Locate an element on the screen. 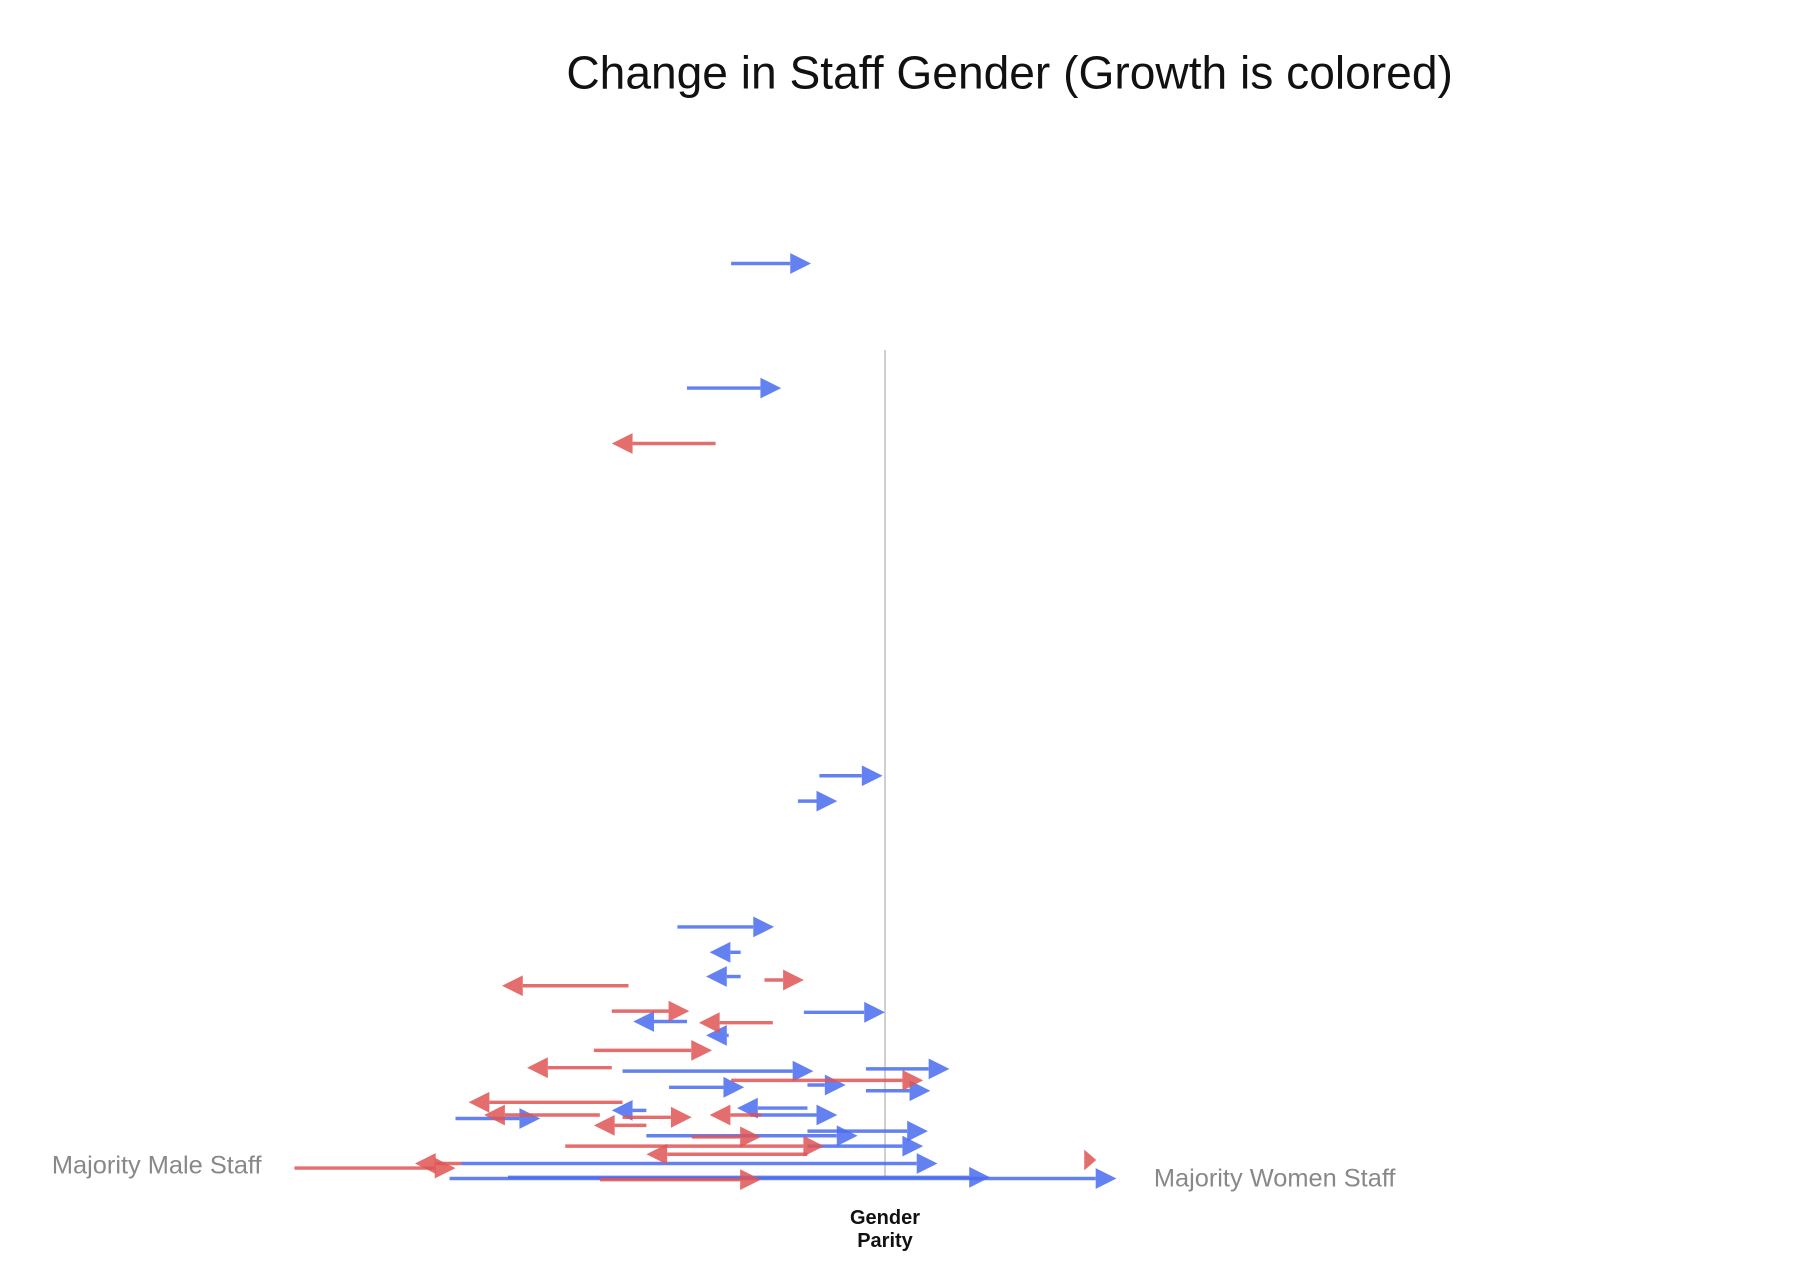  parity-label: Gender Parity is located at coordinates (885, 1229).